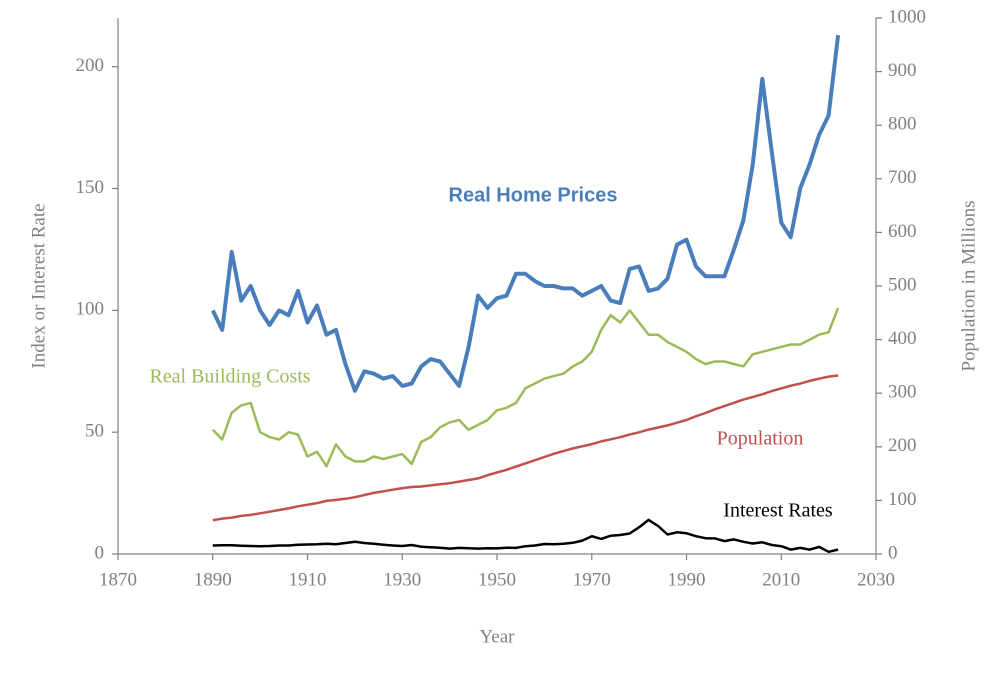  Describe the element at coordinates (118, 579) in the screenshot. I see `x-tick-label: 1870` at that location.